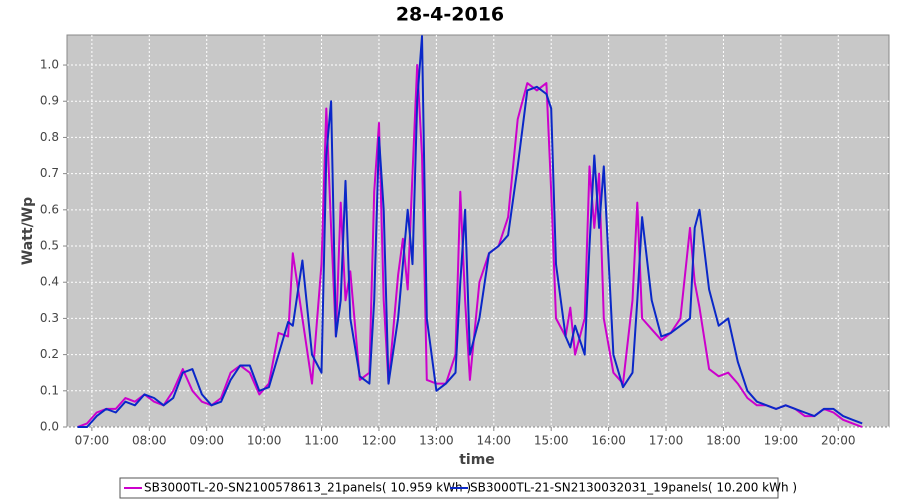 The width and height of the screenshot is (900, 500). Describe the element at coordinates (781, 441) in the screenshot. I see `x-tick-label: 19:00` at that location.